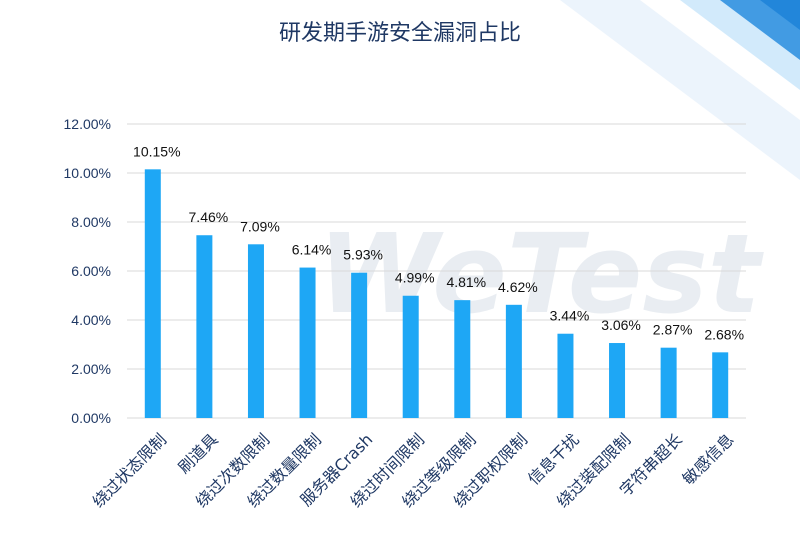 The image size is (800, 558). I want to click on y-axis-ticks: 0.00% 2.00% 4.00% 6.00% 8.00% 10.00% 12.00%, so click(87, 271).